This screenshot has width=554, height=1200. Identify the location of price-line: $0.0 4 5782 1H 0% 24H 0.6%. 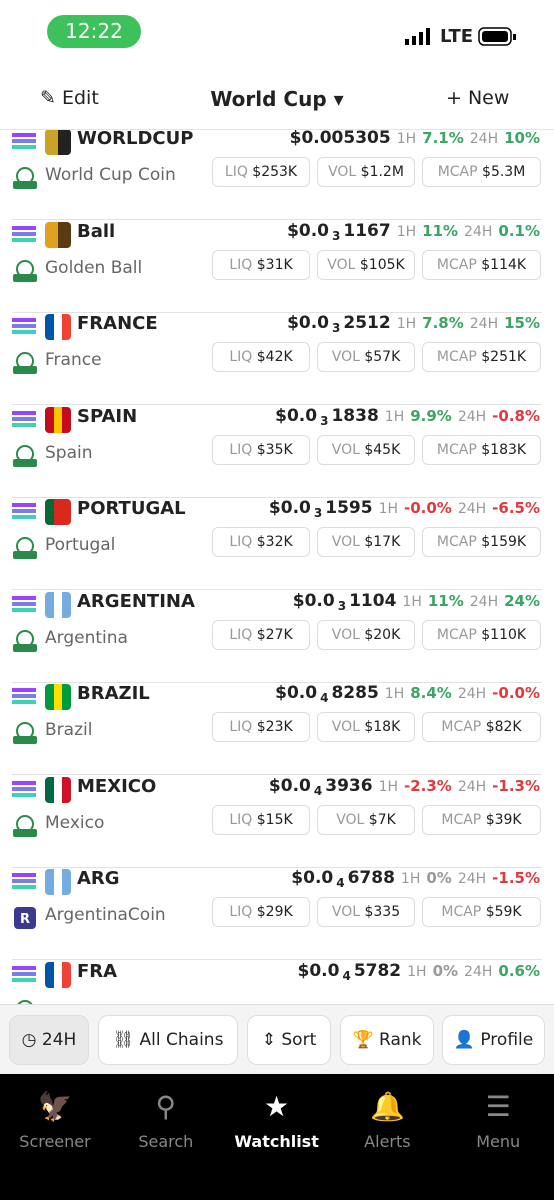
(419, 972).